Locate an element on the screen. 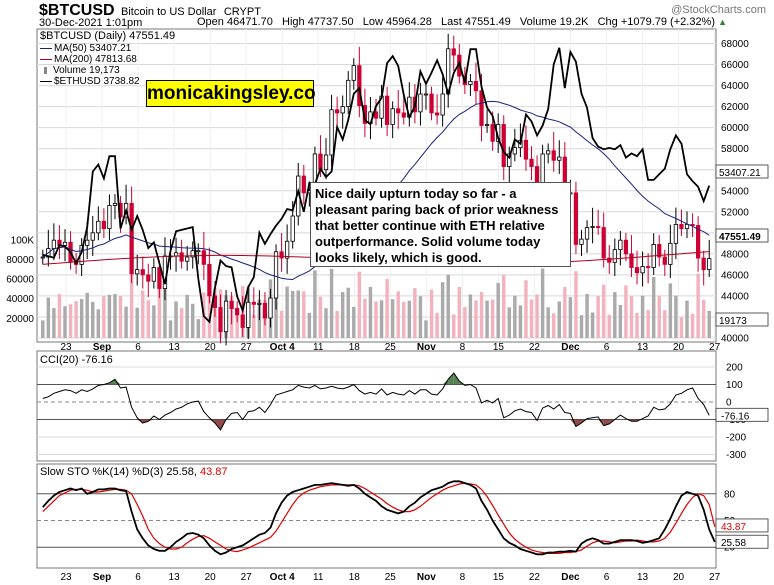 This screenshot has width=774, height=585. x-axis-label: 15 is located at coordinates (499, 347).